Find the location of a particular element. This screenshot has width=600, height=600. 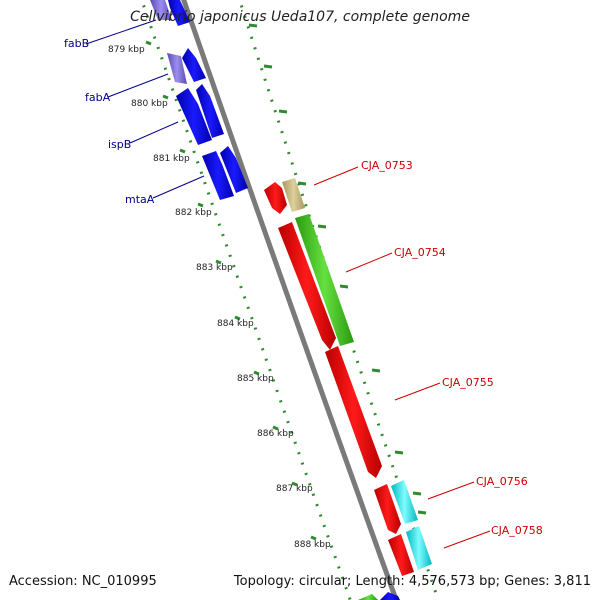

gene-bottom-green is located at coordinates (368, 597).